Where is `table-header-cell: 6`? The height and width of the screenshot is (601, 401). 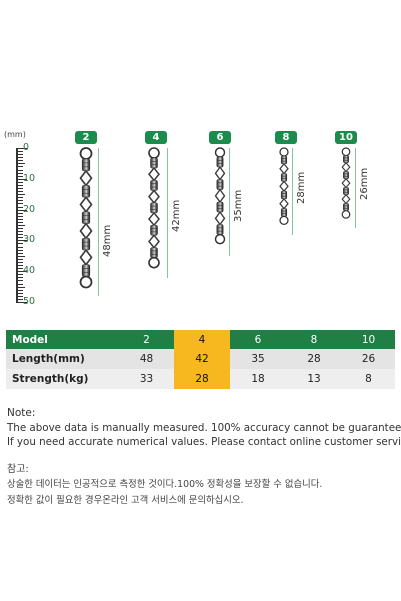
table-header-cell: 6 is located at coordinates (258, 340).